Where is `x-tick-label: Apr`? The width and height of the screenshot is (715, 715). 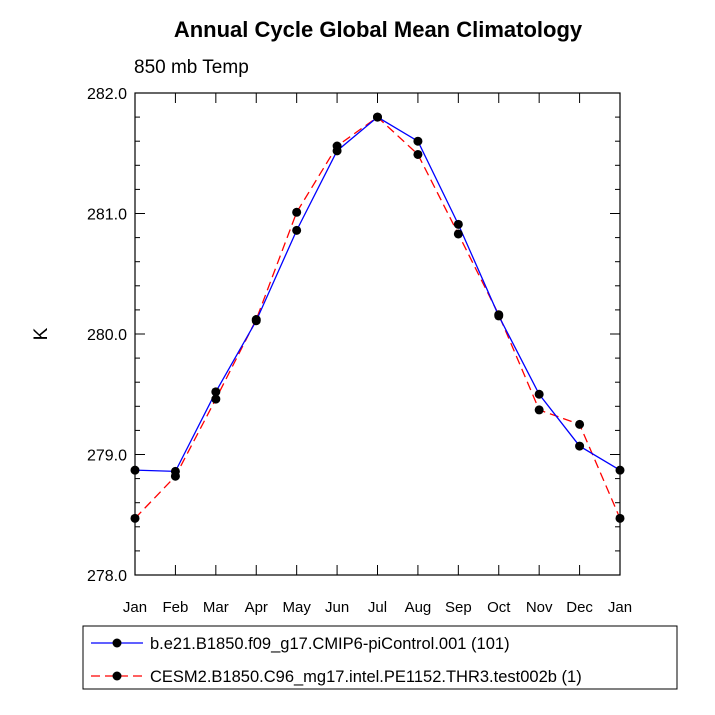
x-tick-label: Apr is located at coordinates (256, 607).